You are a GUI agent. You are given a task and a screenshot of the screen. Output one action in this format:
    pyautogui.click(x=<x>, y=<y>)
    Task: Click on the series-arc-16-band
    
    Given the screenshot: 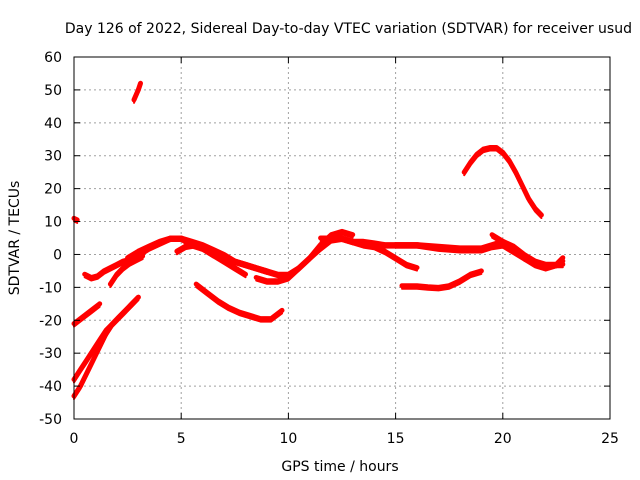 What is the action you would take?
    pyautogui.click(x=527, y=254)
    